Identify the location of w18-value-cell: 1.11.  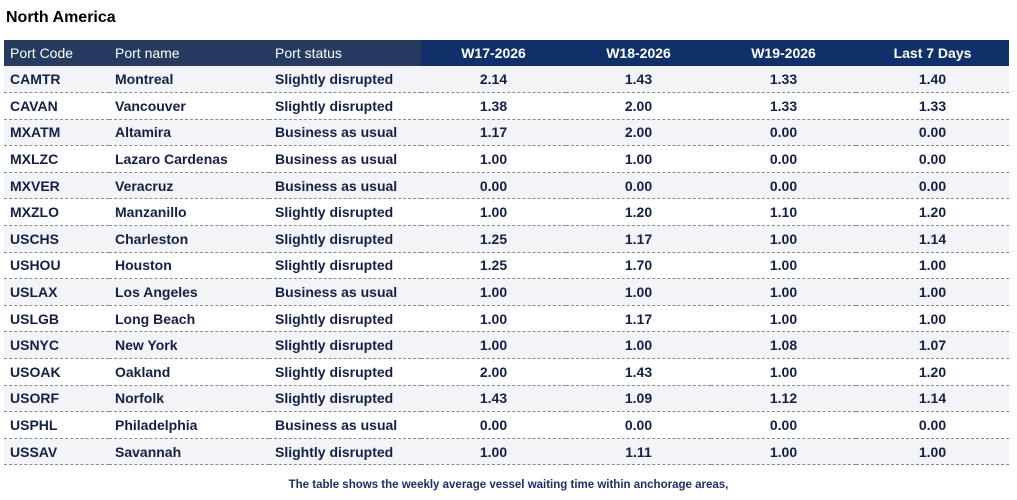
(638, 452).